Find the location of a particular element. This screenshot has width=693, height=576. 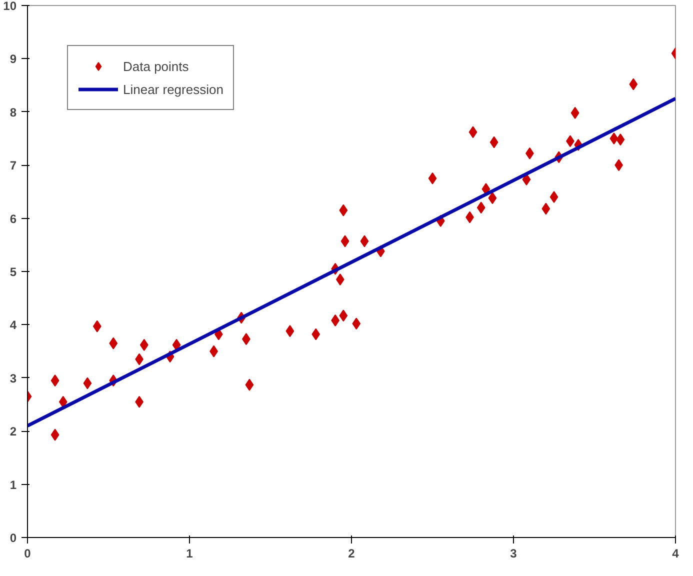

y-tick-label: 5 is located at coordinates (13, 272).